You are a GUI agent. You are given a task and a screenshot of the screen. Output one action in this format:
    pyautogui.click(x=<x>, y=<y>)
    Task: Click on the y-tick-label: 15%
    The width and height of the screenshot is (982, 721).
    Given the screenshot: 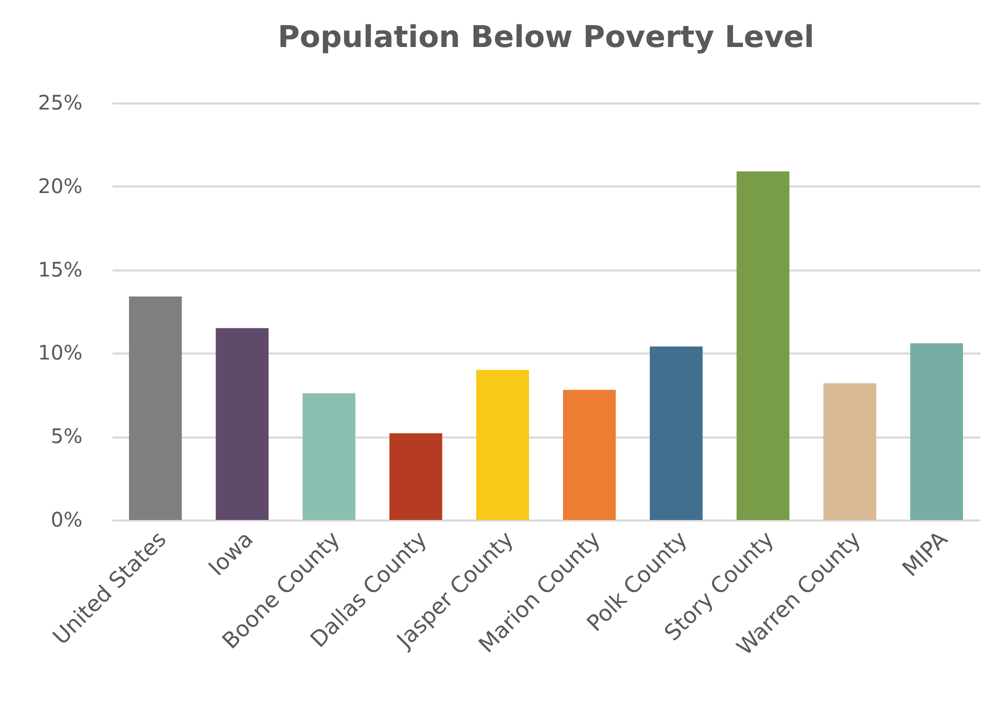 What is the action you would take?
    pyautogui.click(x=60, y=269)
    